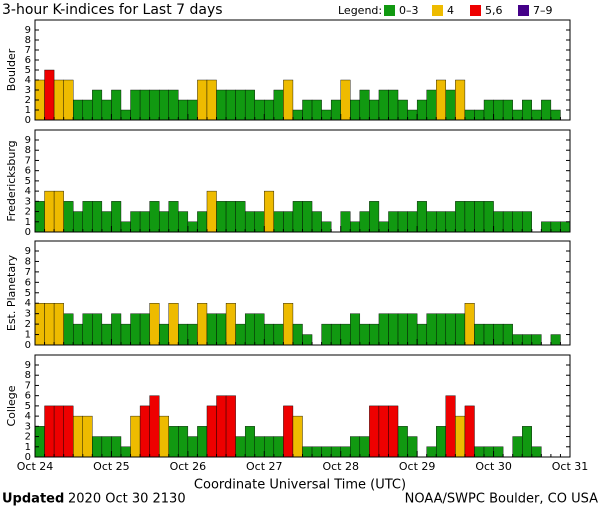 Image resolution: width=600 pixels, height=510 pixels. Describe the element at coordinates (417, 466) in the screenshot. I see `x-tick-label: Oct 29` at that location.